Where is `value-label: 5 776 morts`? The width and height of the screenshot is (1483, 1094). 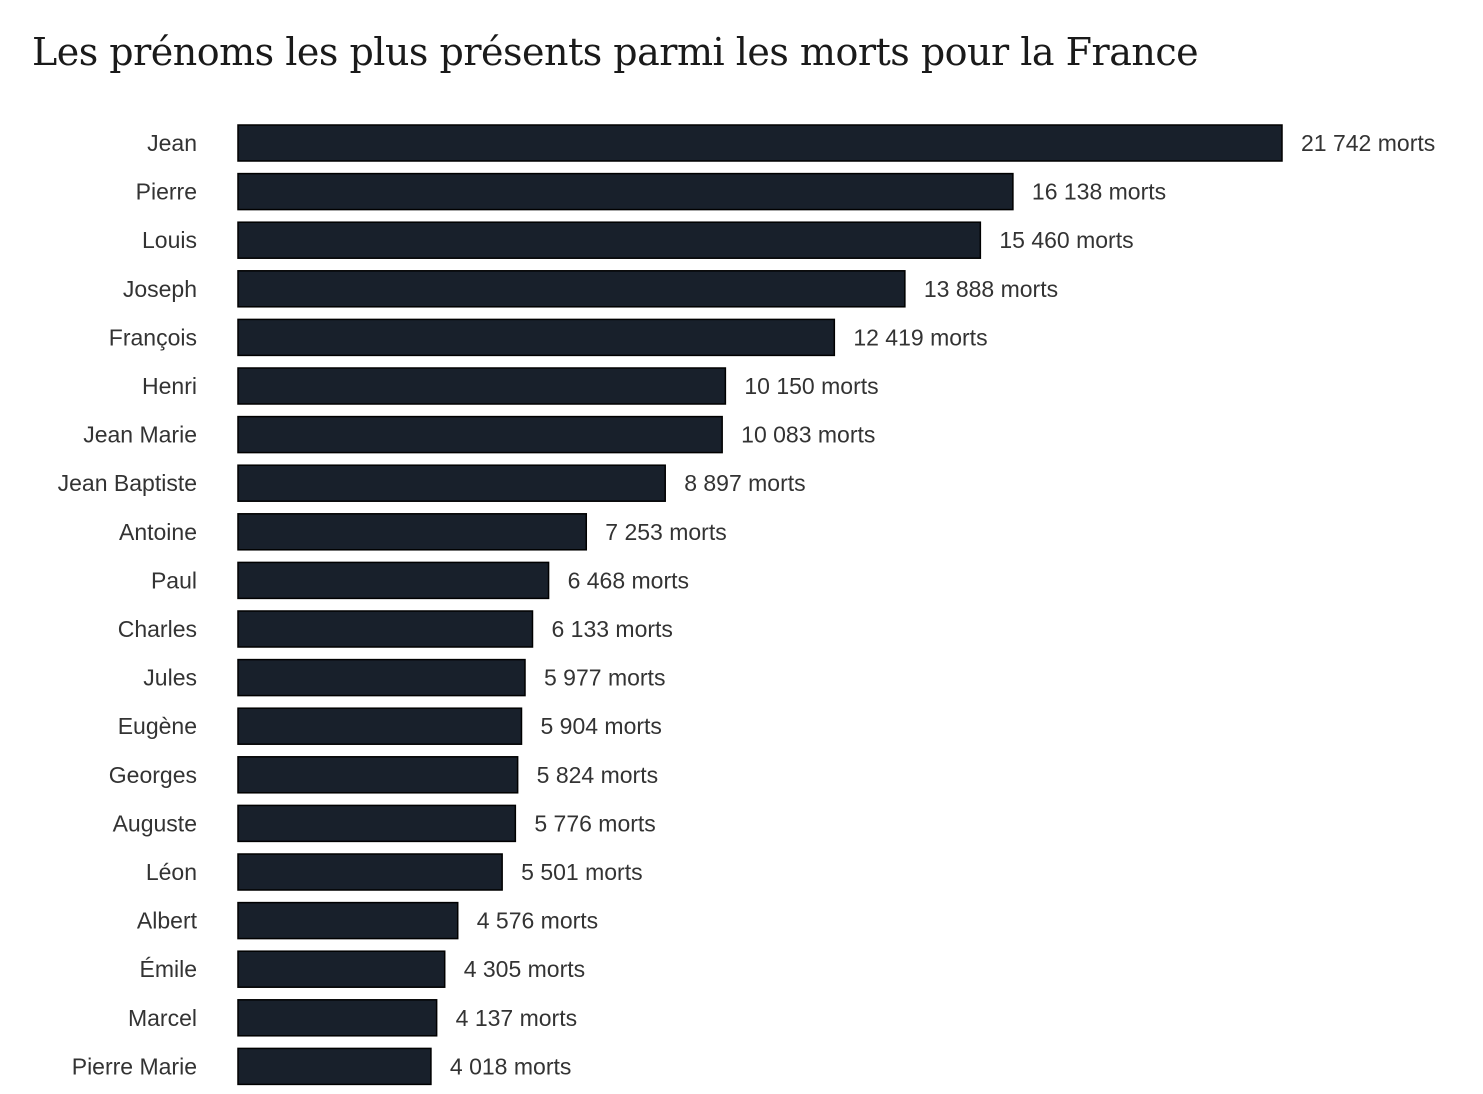 value-label: 5 776 morts is located at coordinates (594, 823).